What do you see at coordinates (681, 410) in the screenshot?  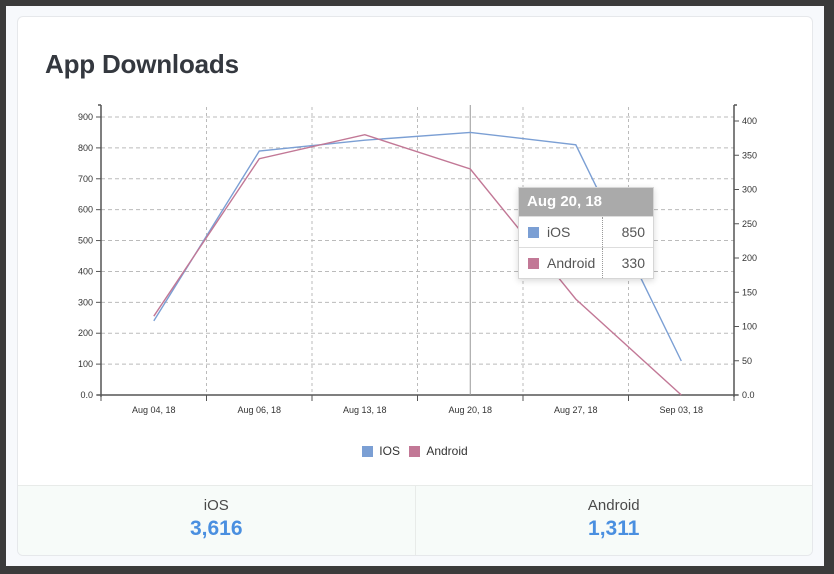 I see `x-axis-tick-label: Sep 03, 18` at bounding box center [681, 410].